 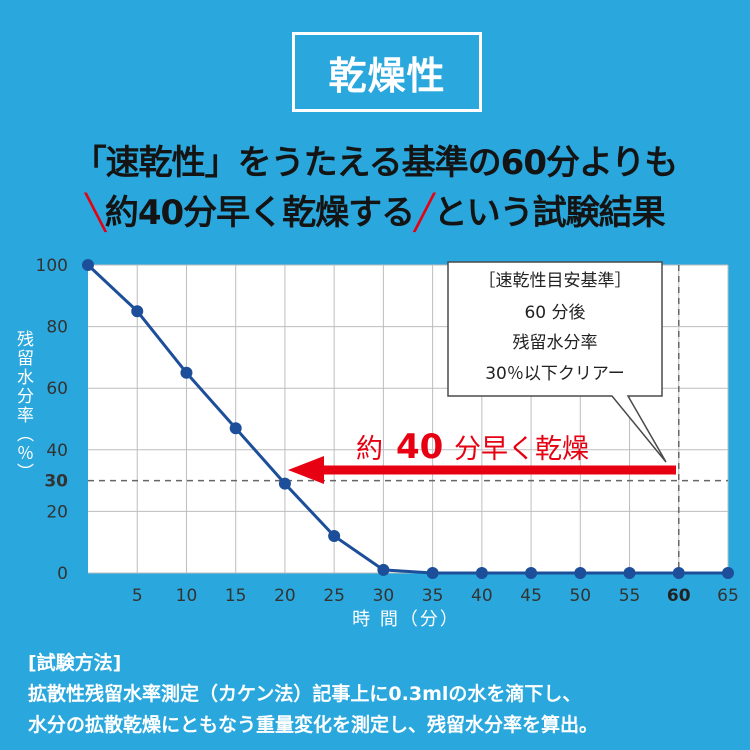 What do you see at coordinates (555, 374) in the screenshot?
I see `callout-line-4: 30％以下クリアー` at bounding box center [555, 374].